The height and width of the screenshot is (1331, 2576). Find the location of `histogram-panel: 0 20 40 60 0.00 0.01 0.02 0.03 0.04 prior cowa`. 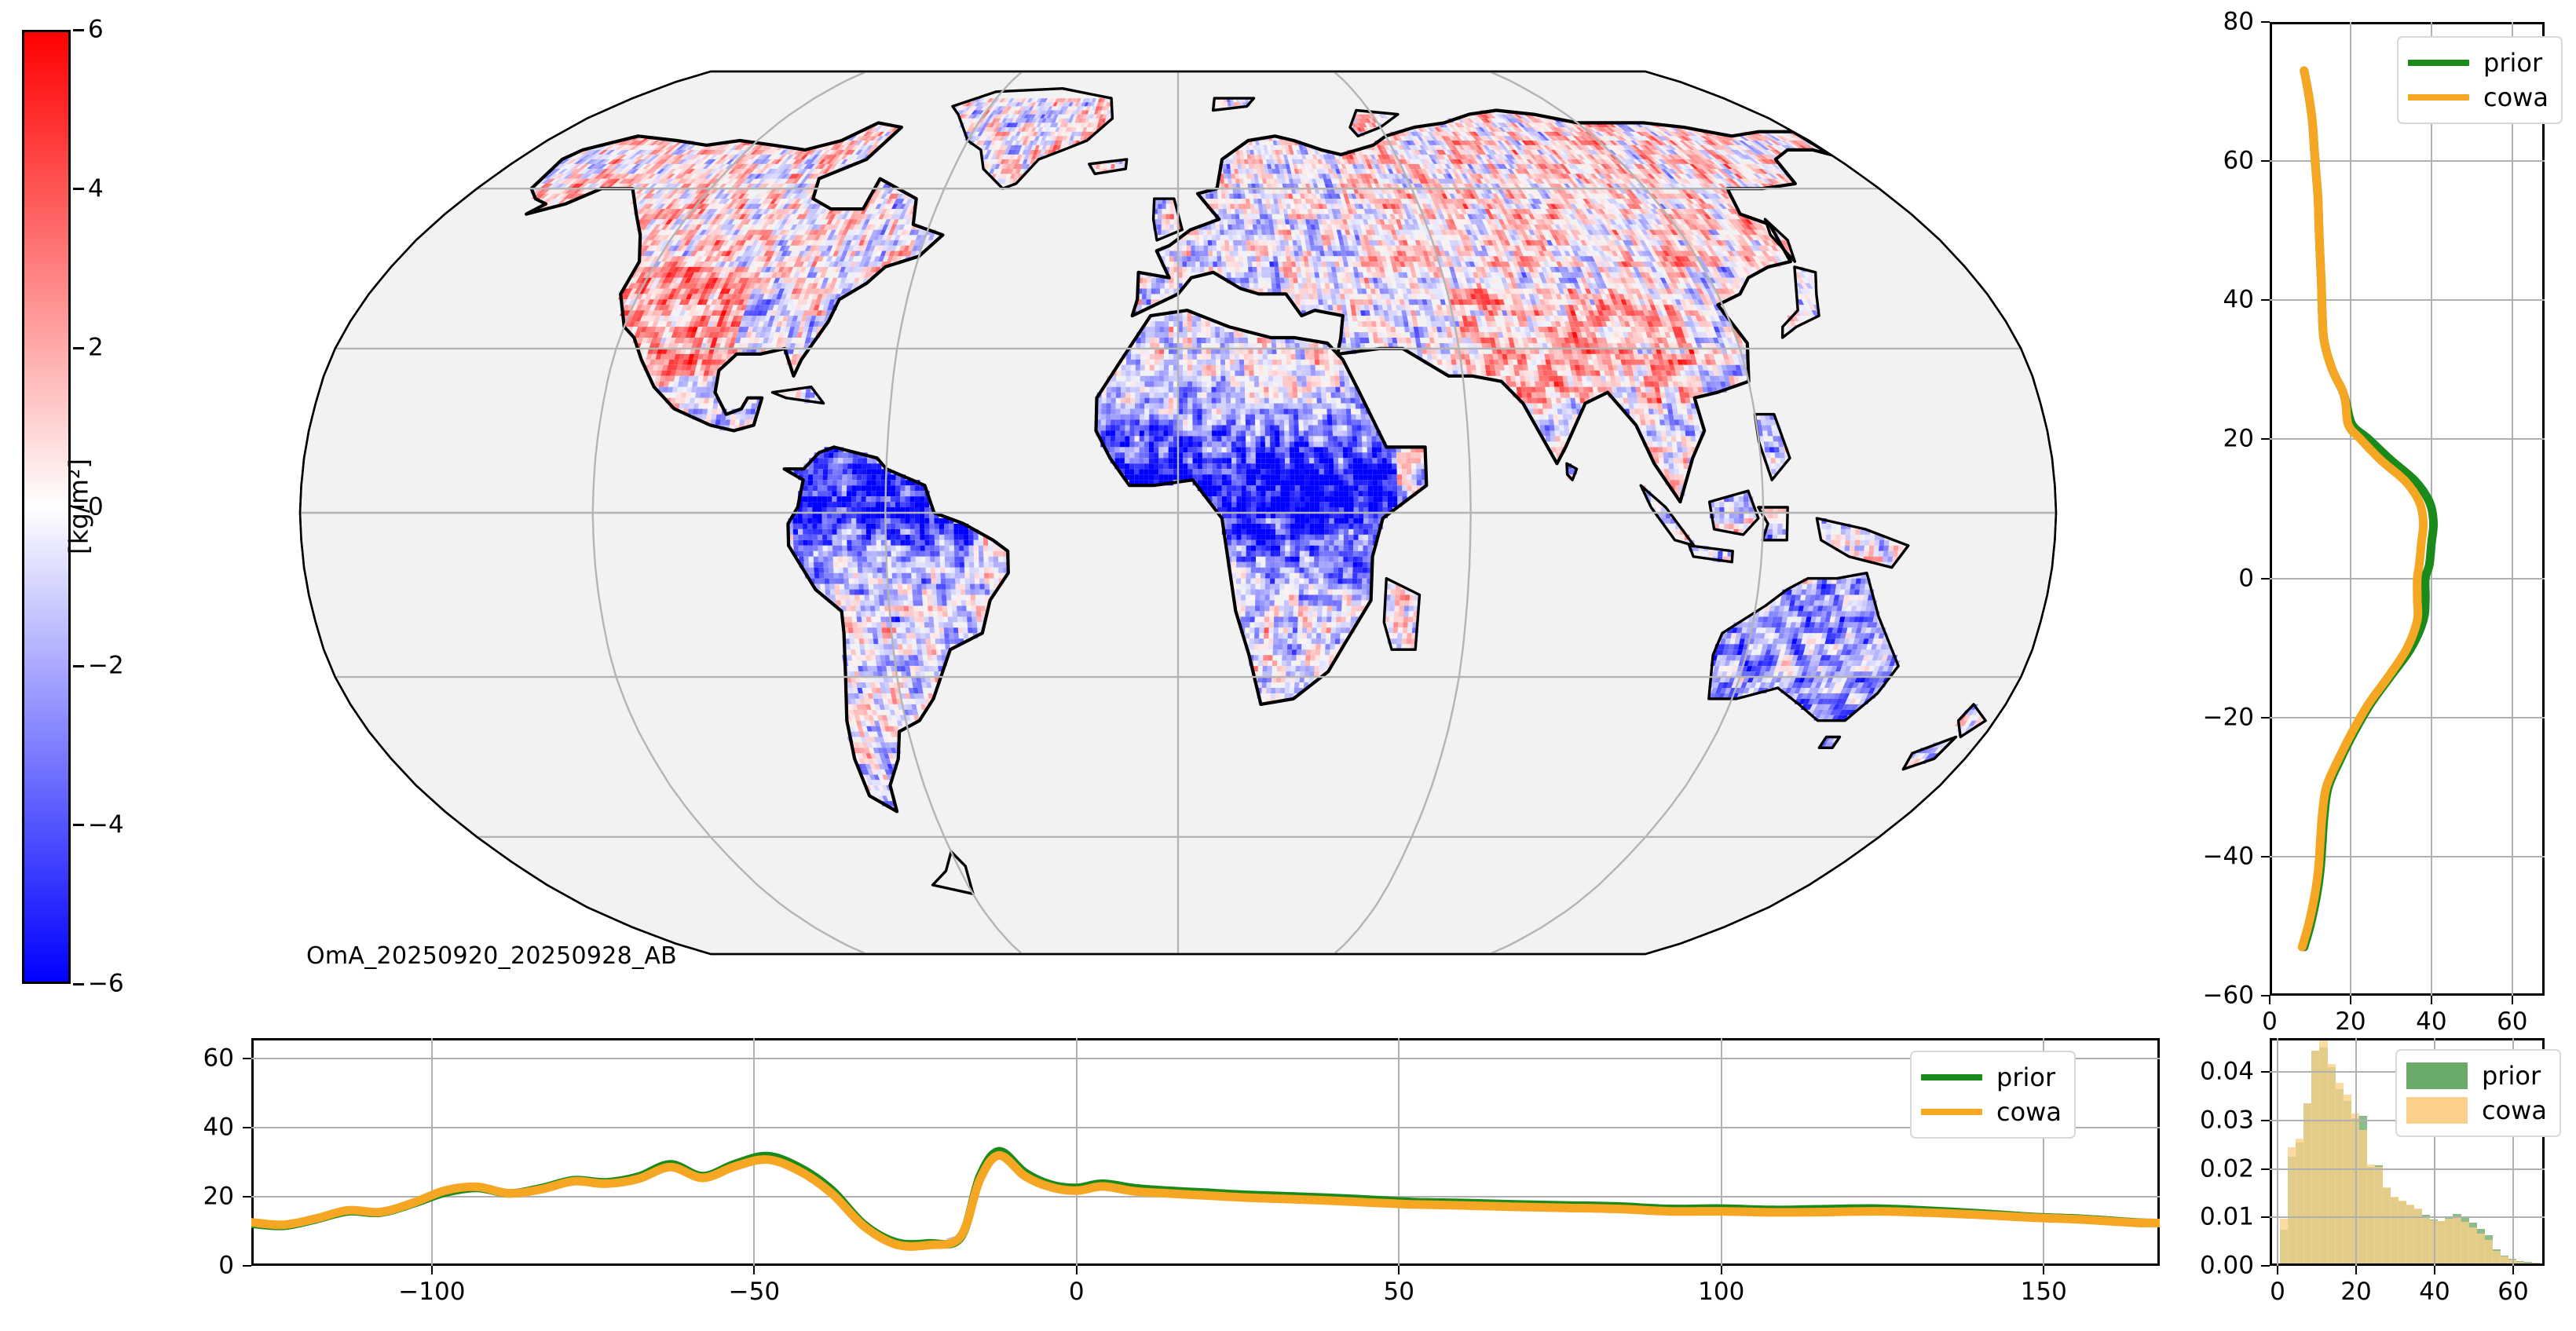

histogram-panel: 0 20 40 60 0.00 0.01 0.02 0.03 0.04 prior cowa is located at coordinates (2387, 1172).